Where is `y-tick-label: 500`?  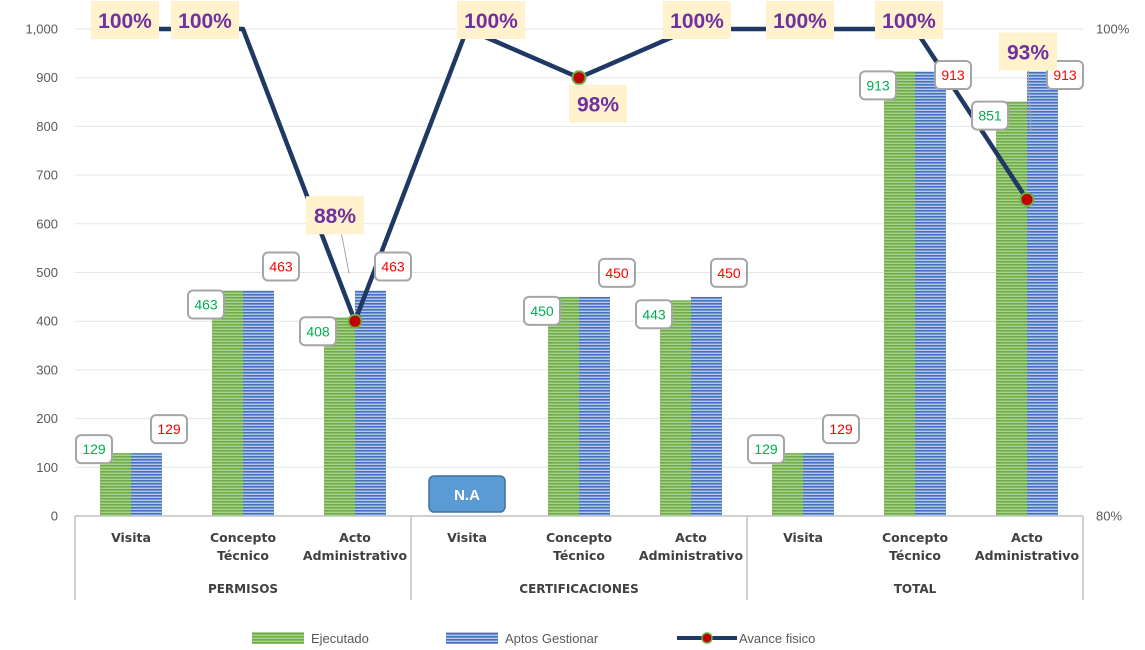 y-tick-label: 500 is located at coordinates (47, 272).